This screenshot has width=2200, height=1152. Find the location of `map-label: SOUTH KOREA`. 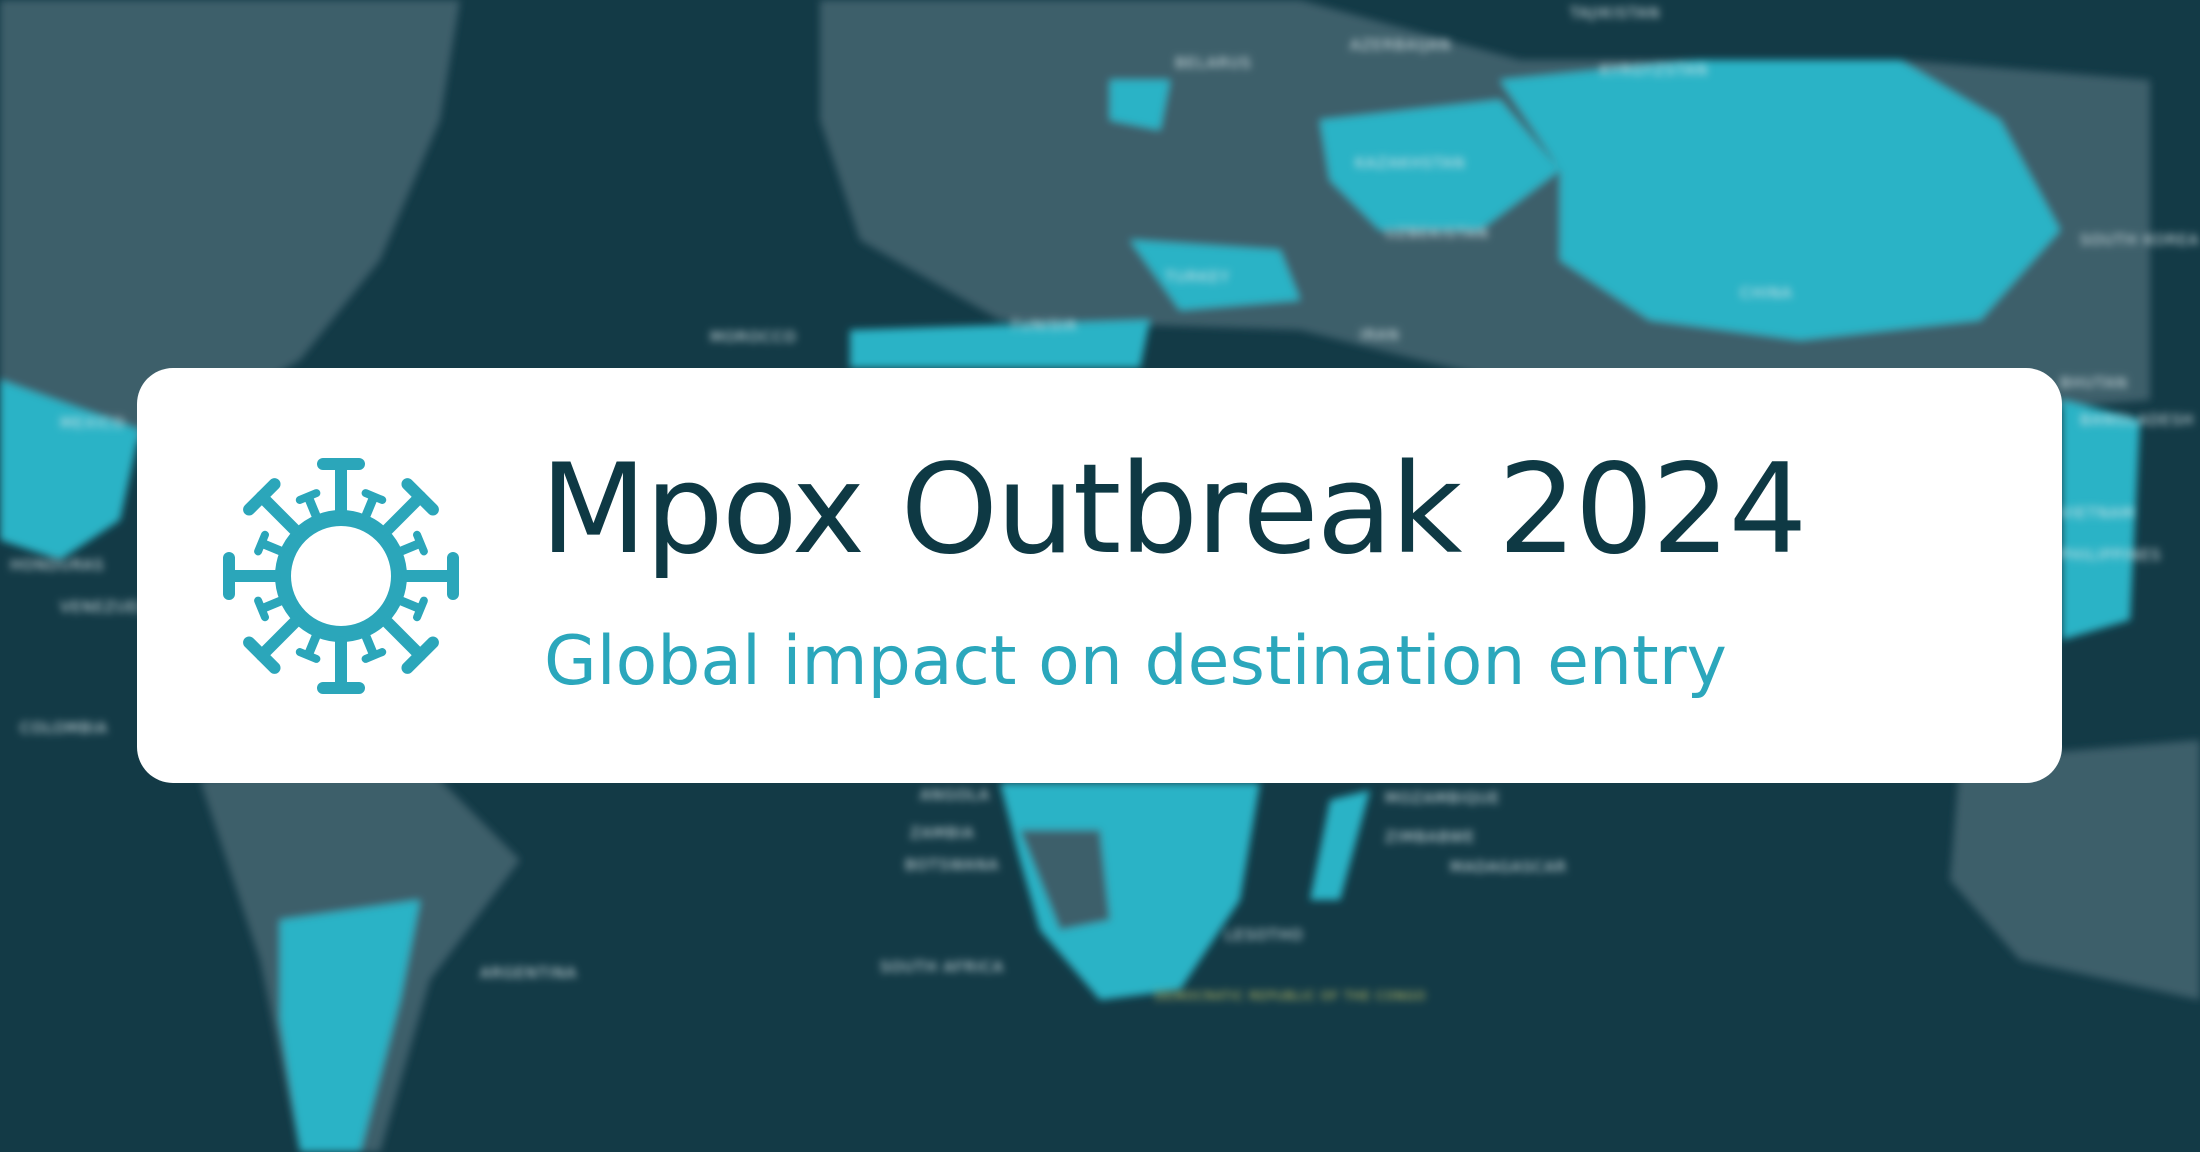

map-label: SOUTH KOREA is located at coordinates (2140, 240).